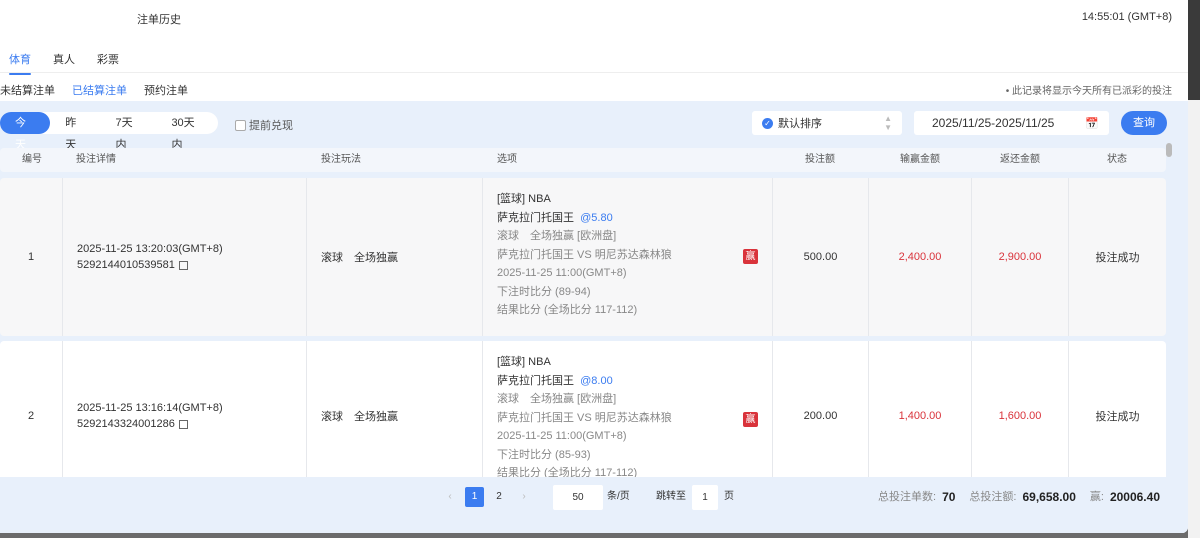  Describe the element at coordinates (1169, 150) in the screenshot. I see `scrollbar` at that location.